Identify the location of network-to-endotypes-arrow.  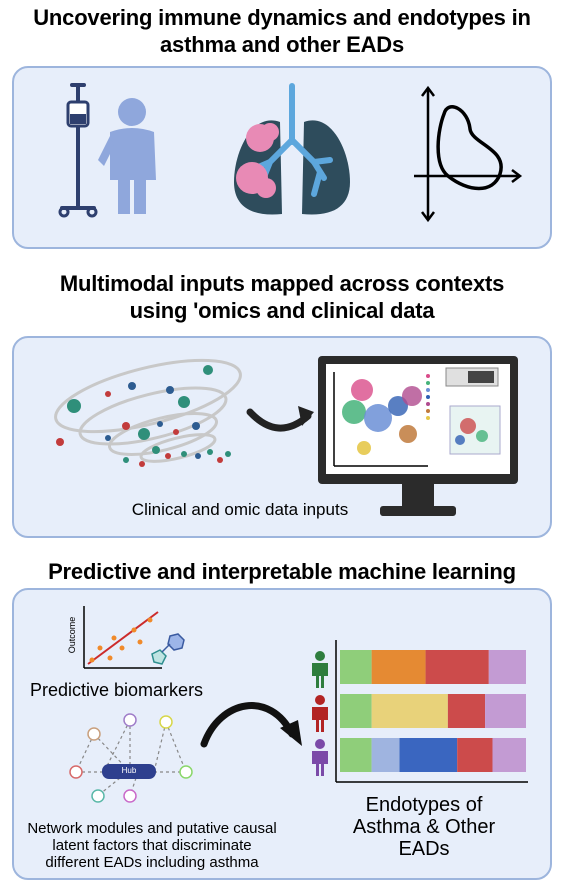
(251, 725).